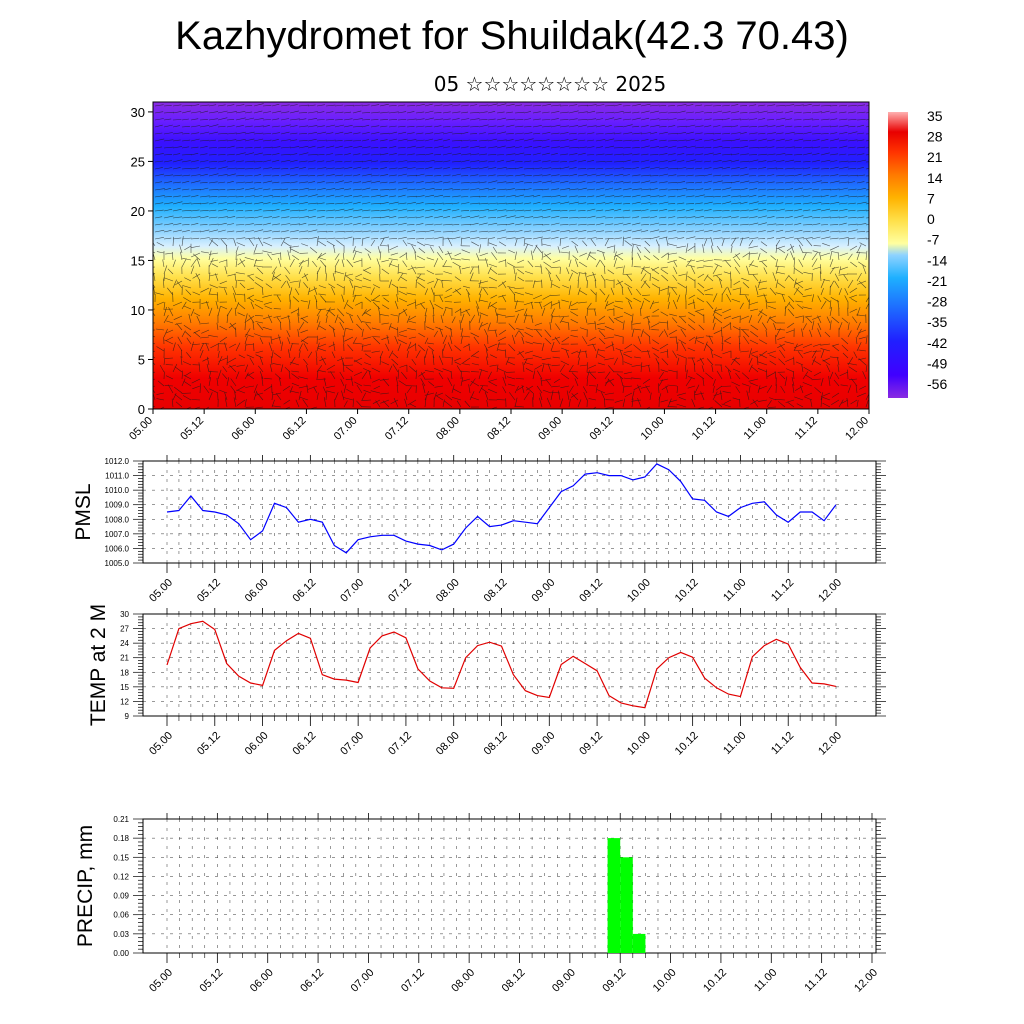 The image size is (1024, 1024). Describe the element at coordinates (346, 429) in the screenshot. I see `x-tick-label: 07.00` at that location.